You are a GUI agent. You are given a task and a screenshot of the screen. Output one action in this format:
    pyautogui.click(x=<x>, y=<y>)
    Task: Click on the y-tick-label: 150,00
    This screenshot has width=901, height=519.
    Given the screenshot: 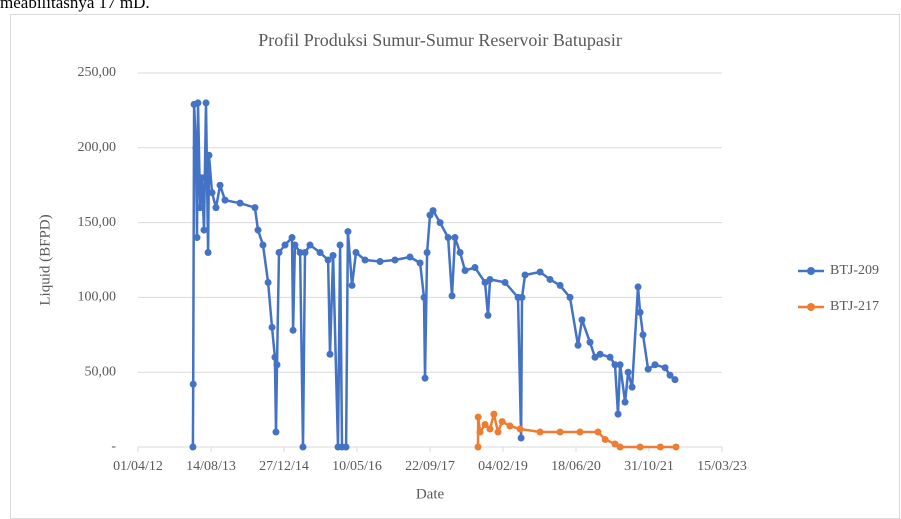 What is the action you would take?
    pyautogui.click(x=97, y=222)
    